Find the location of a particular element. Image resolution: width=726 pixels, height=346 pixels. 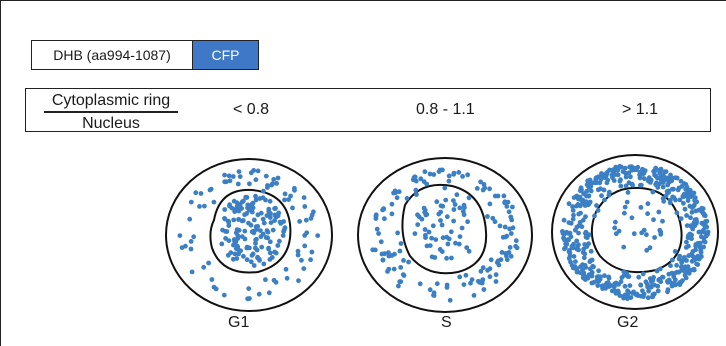

fraction-bar is located at coordinates (111, 112).